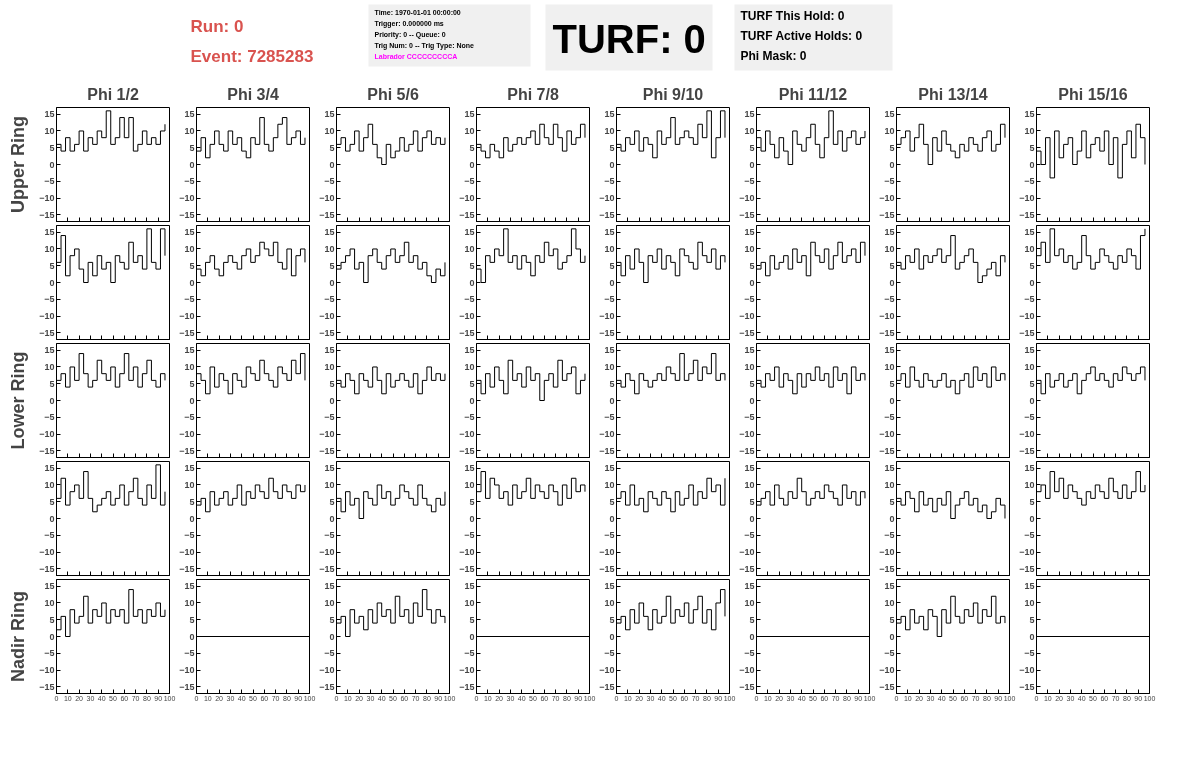  I want to click on text: Run: 0, so click(217, 26).